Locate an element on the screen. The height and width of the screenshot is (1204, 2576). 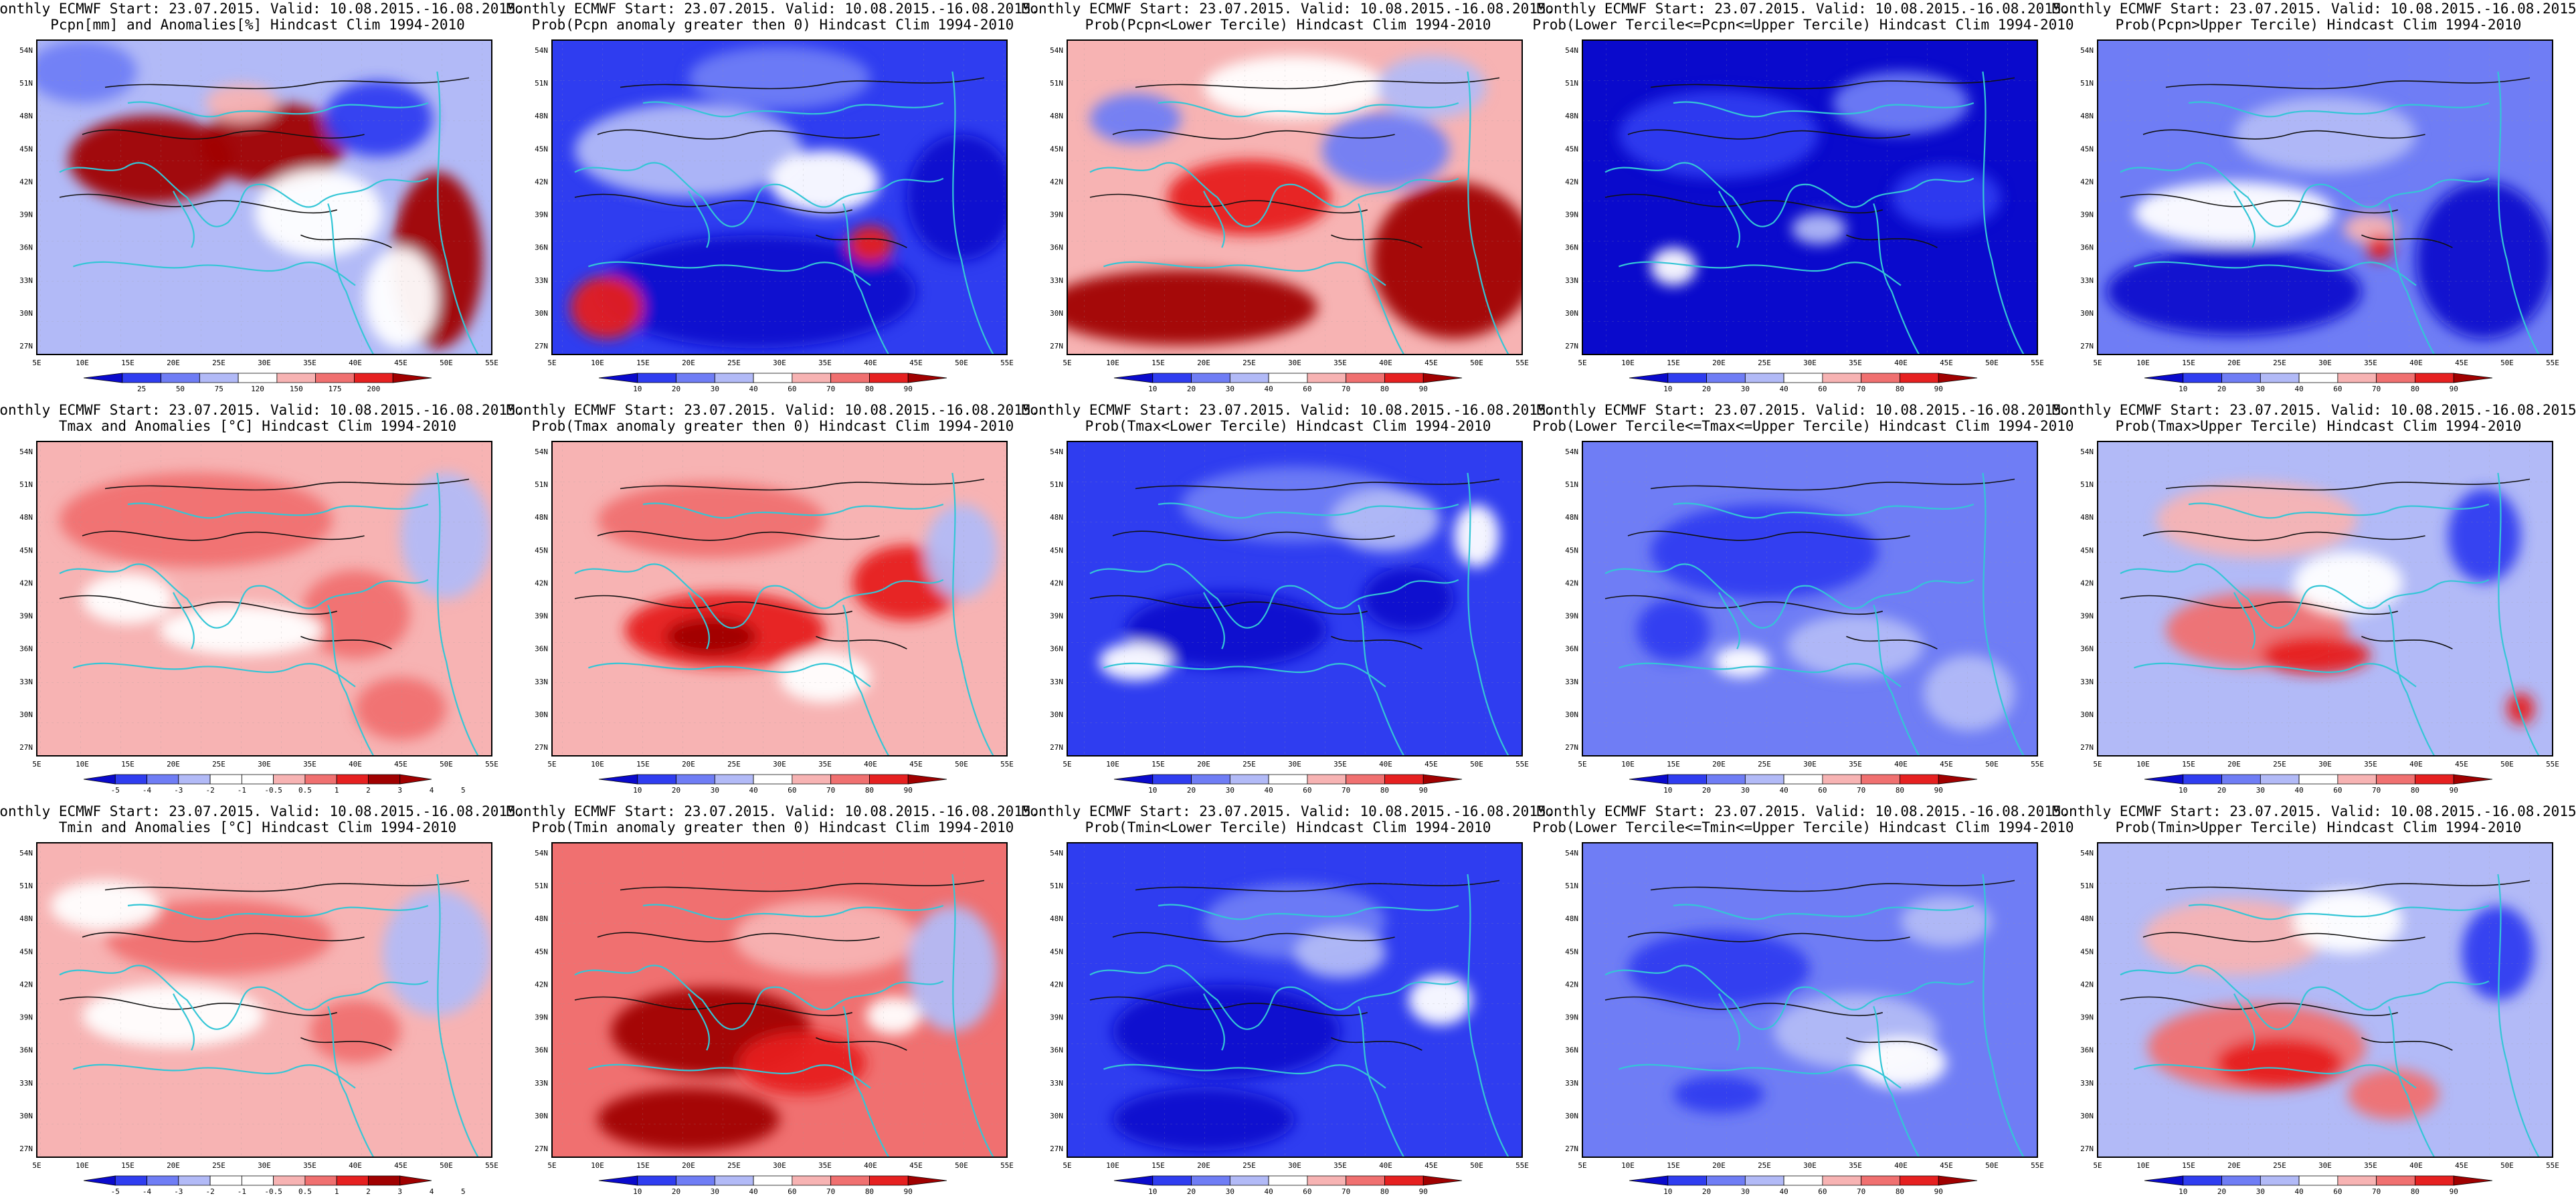
colorbar-tick-label: -0.5 is located at coordinates (273, 1191).